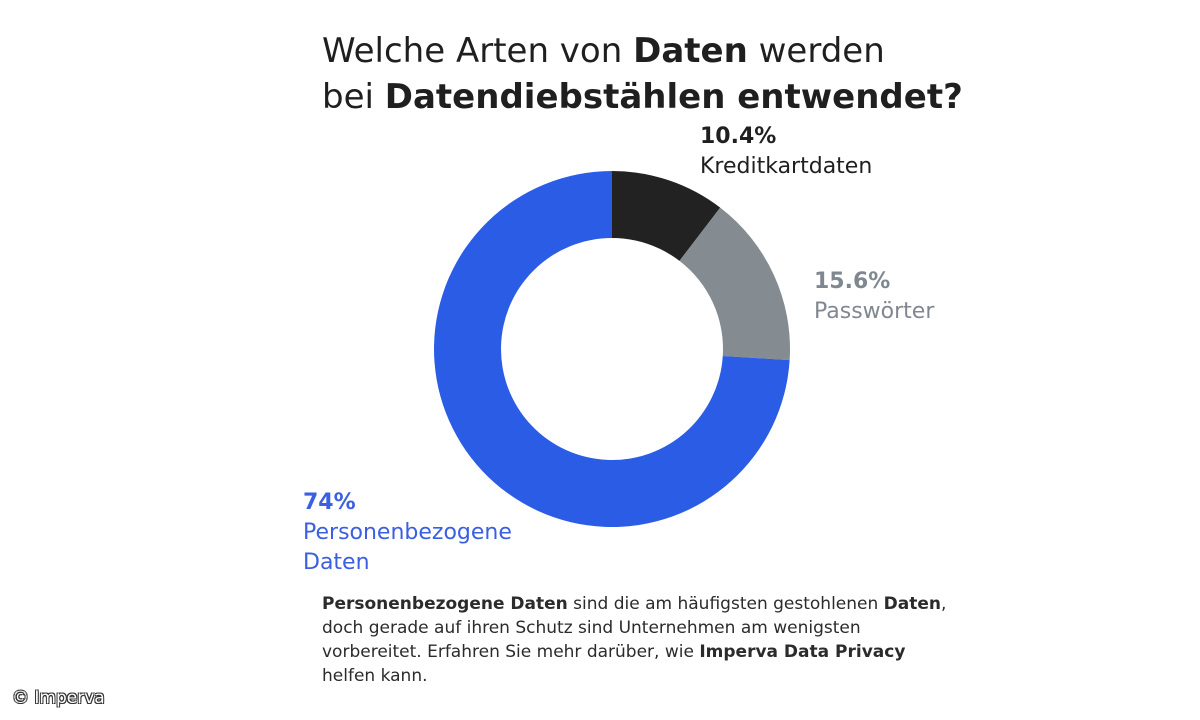 The height and width of the screenshot is (720, 1200). I want to click on desc-bold-3: Imperva Data Privacy, so click(802, 652).